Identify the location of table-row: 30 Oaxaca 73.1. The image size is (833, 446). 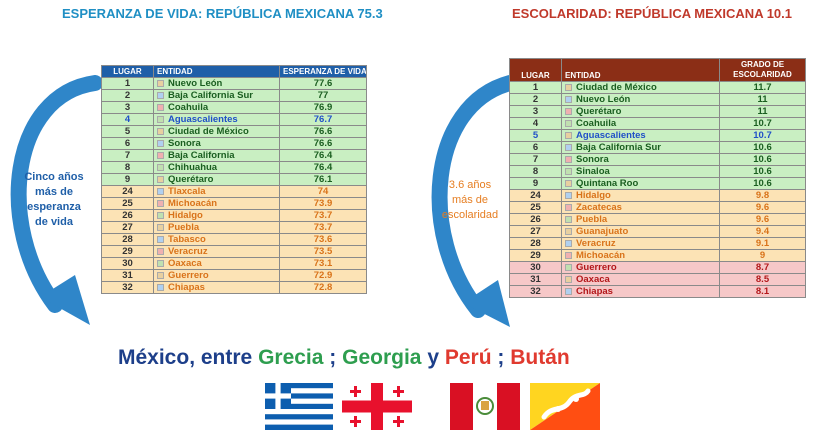
(234, 263).